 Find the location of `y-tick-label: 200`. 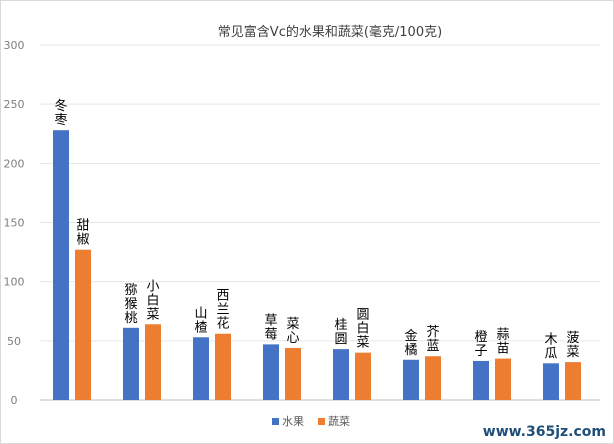

y-tick-label: 200 is located at coordinates (14, 163).